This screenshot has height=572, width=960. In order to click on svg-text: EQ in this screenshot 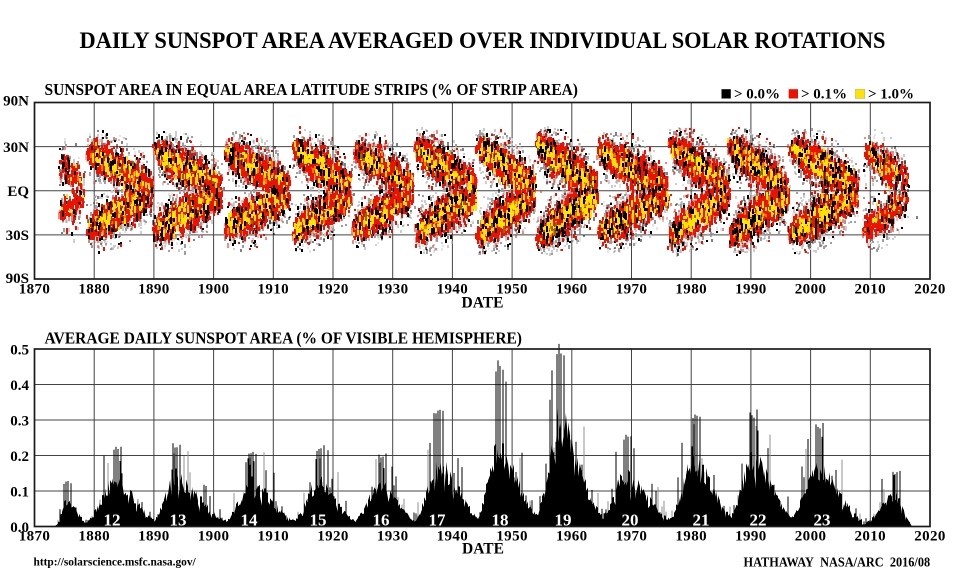, I will do `click(18, 192)`.